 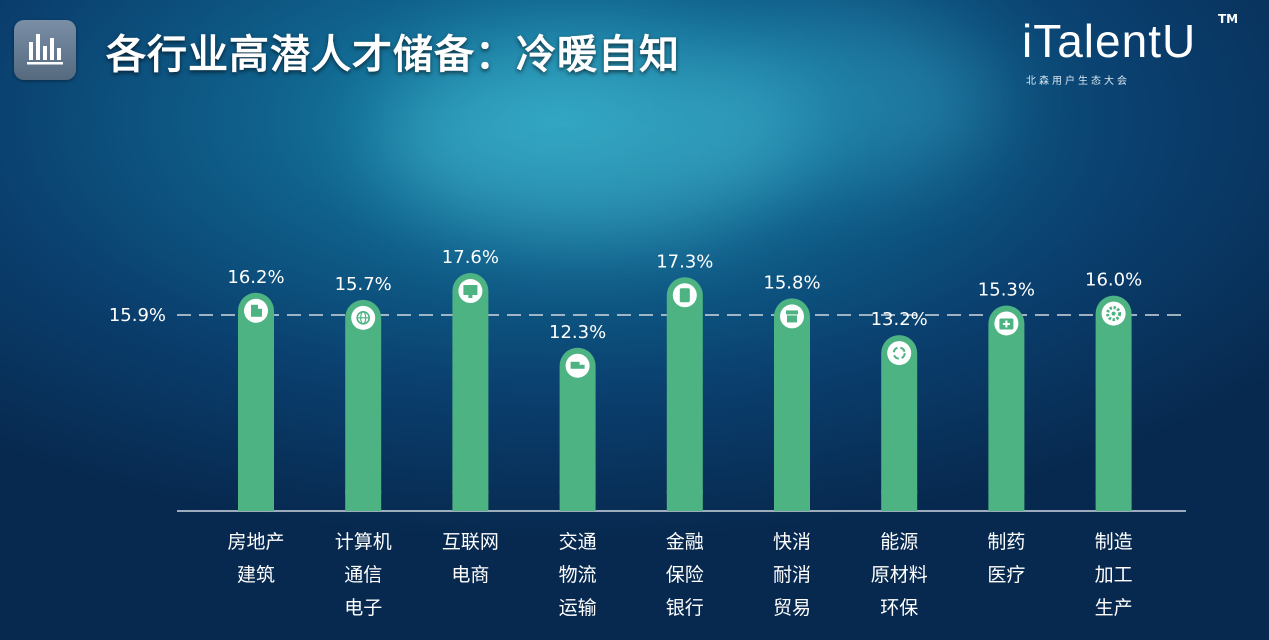 What do you see at coordinates (792, 316) in the screenshot?
I see `shop-icon` at bounding box center [792, 316].